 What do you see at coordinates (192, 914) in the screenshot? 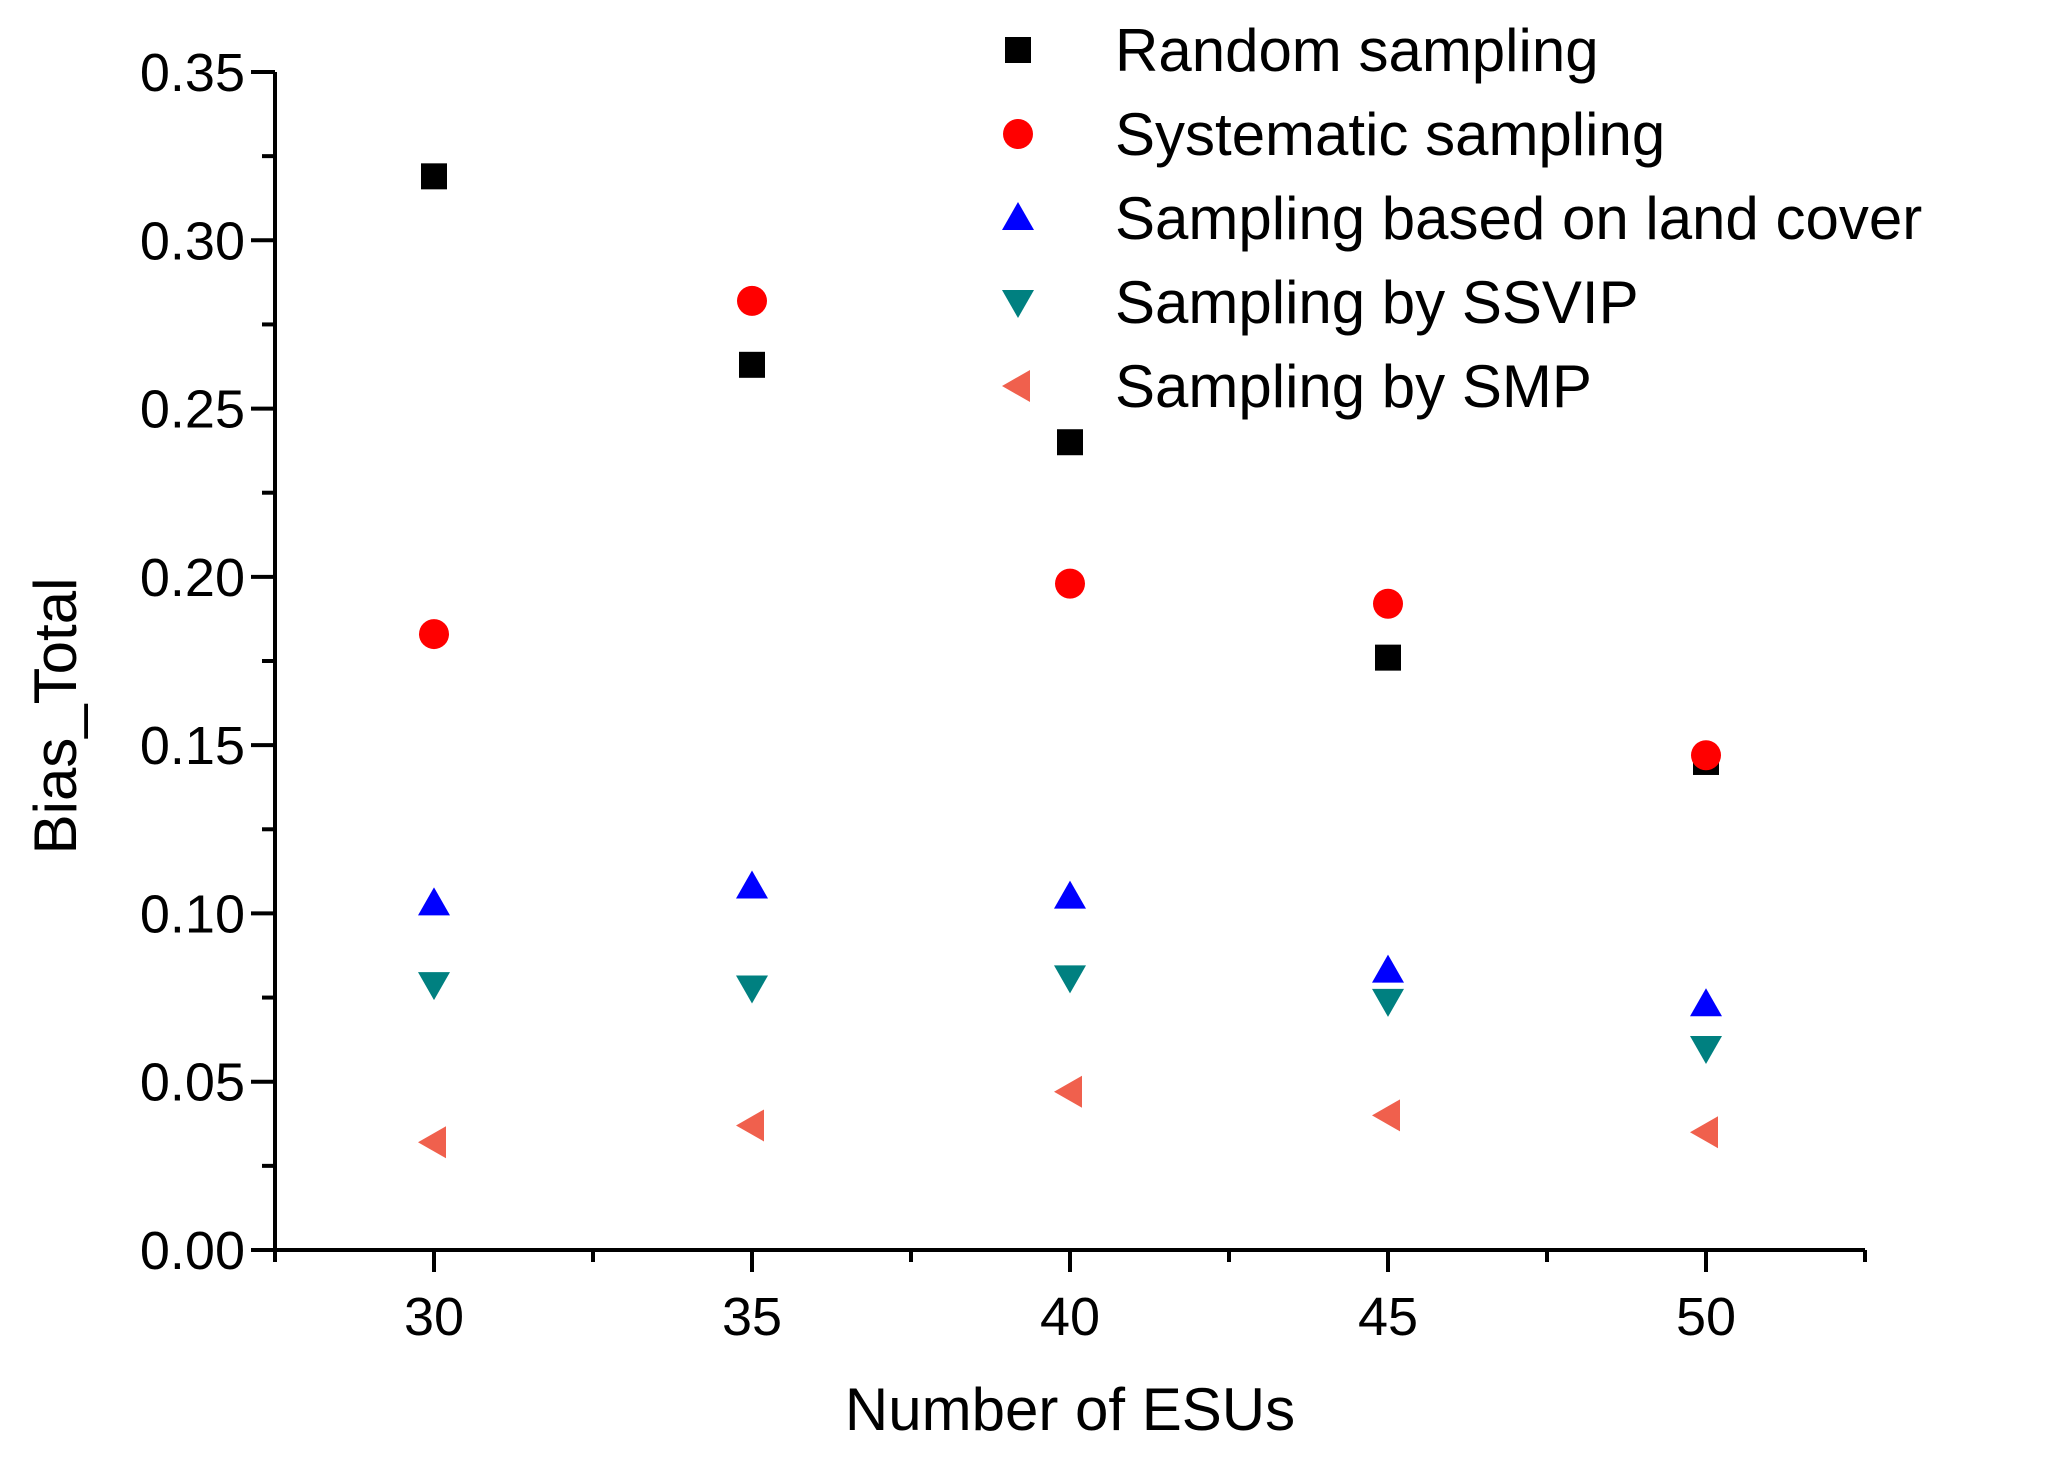
I see `y-tick-label: 0.10` at bounding box center [192, 914].